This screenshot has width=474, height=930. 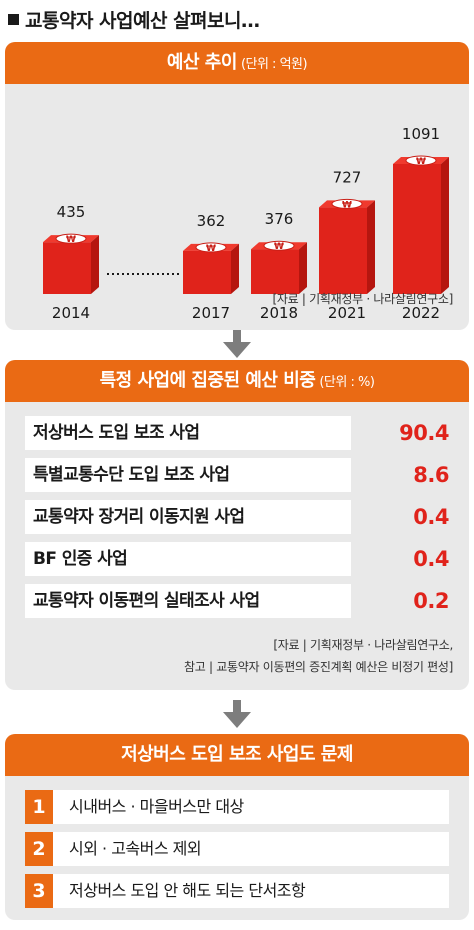 What do you see at coordinates (421, 313) in the screenshot?
I see `x-tick-label: 2022` at bounding box center [421, 313].